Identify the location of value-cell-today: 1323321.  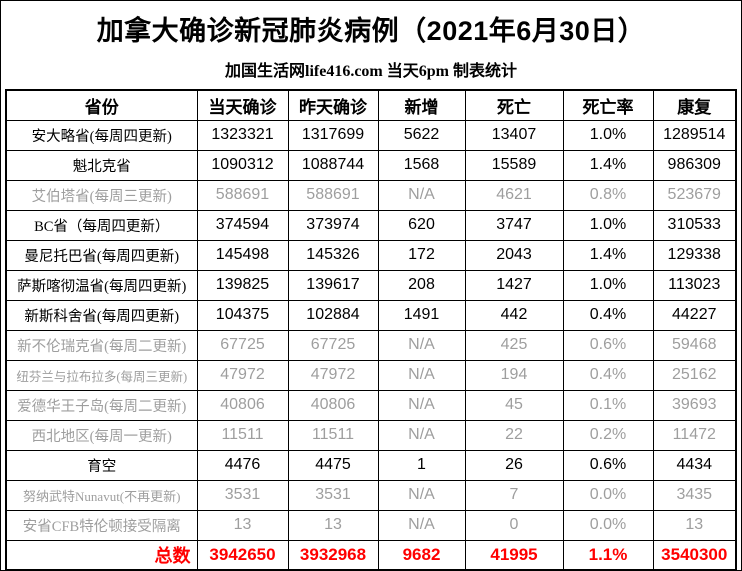
(242, 135).